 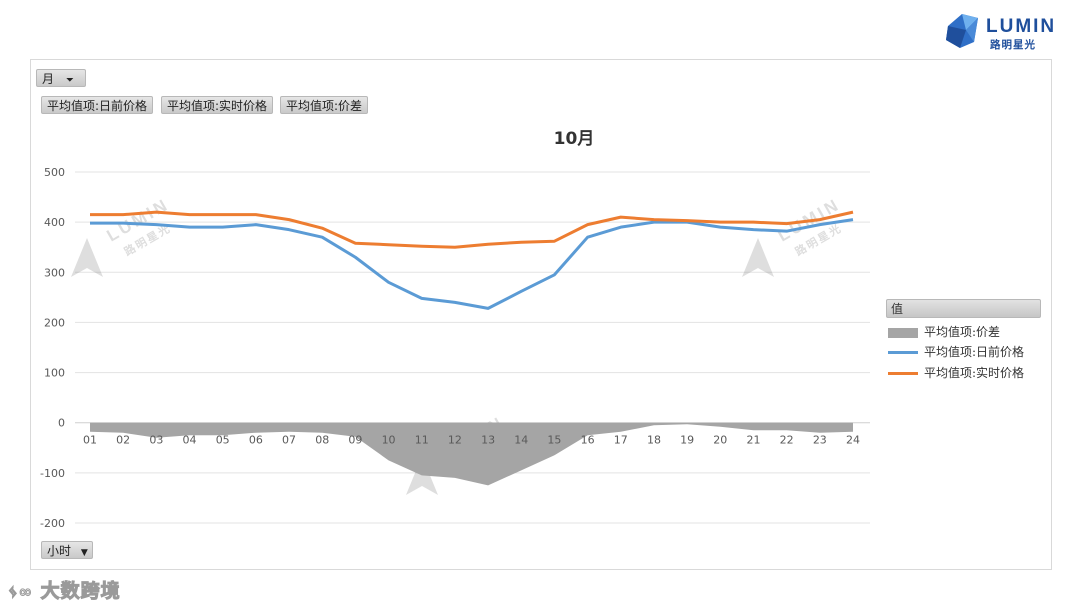 I want to click on brand-logo: LUMIN 路明星光, so click(x=1004, y=32).